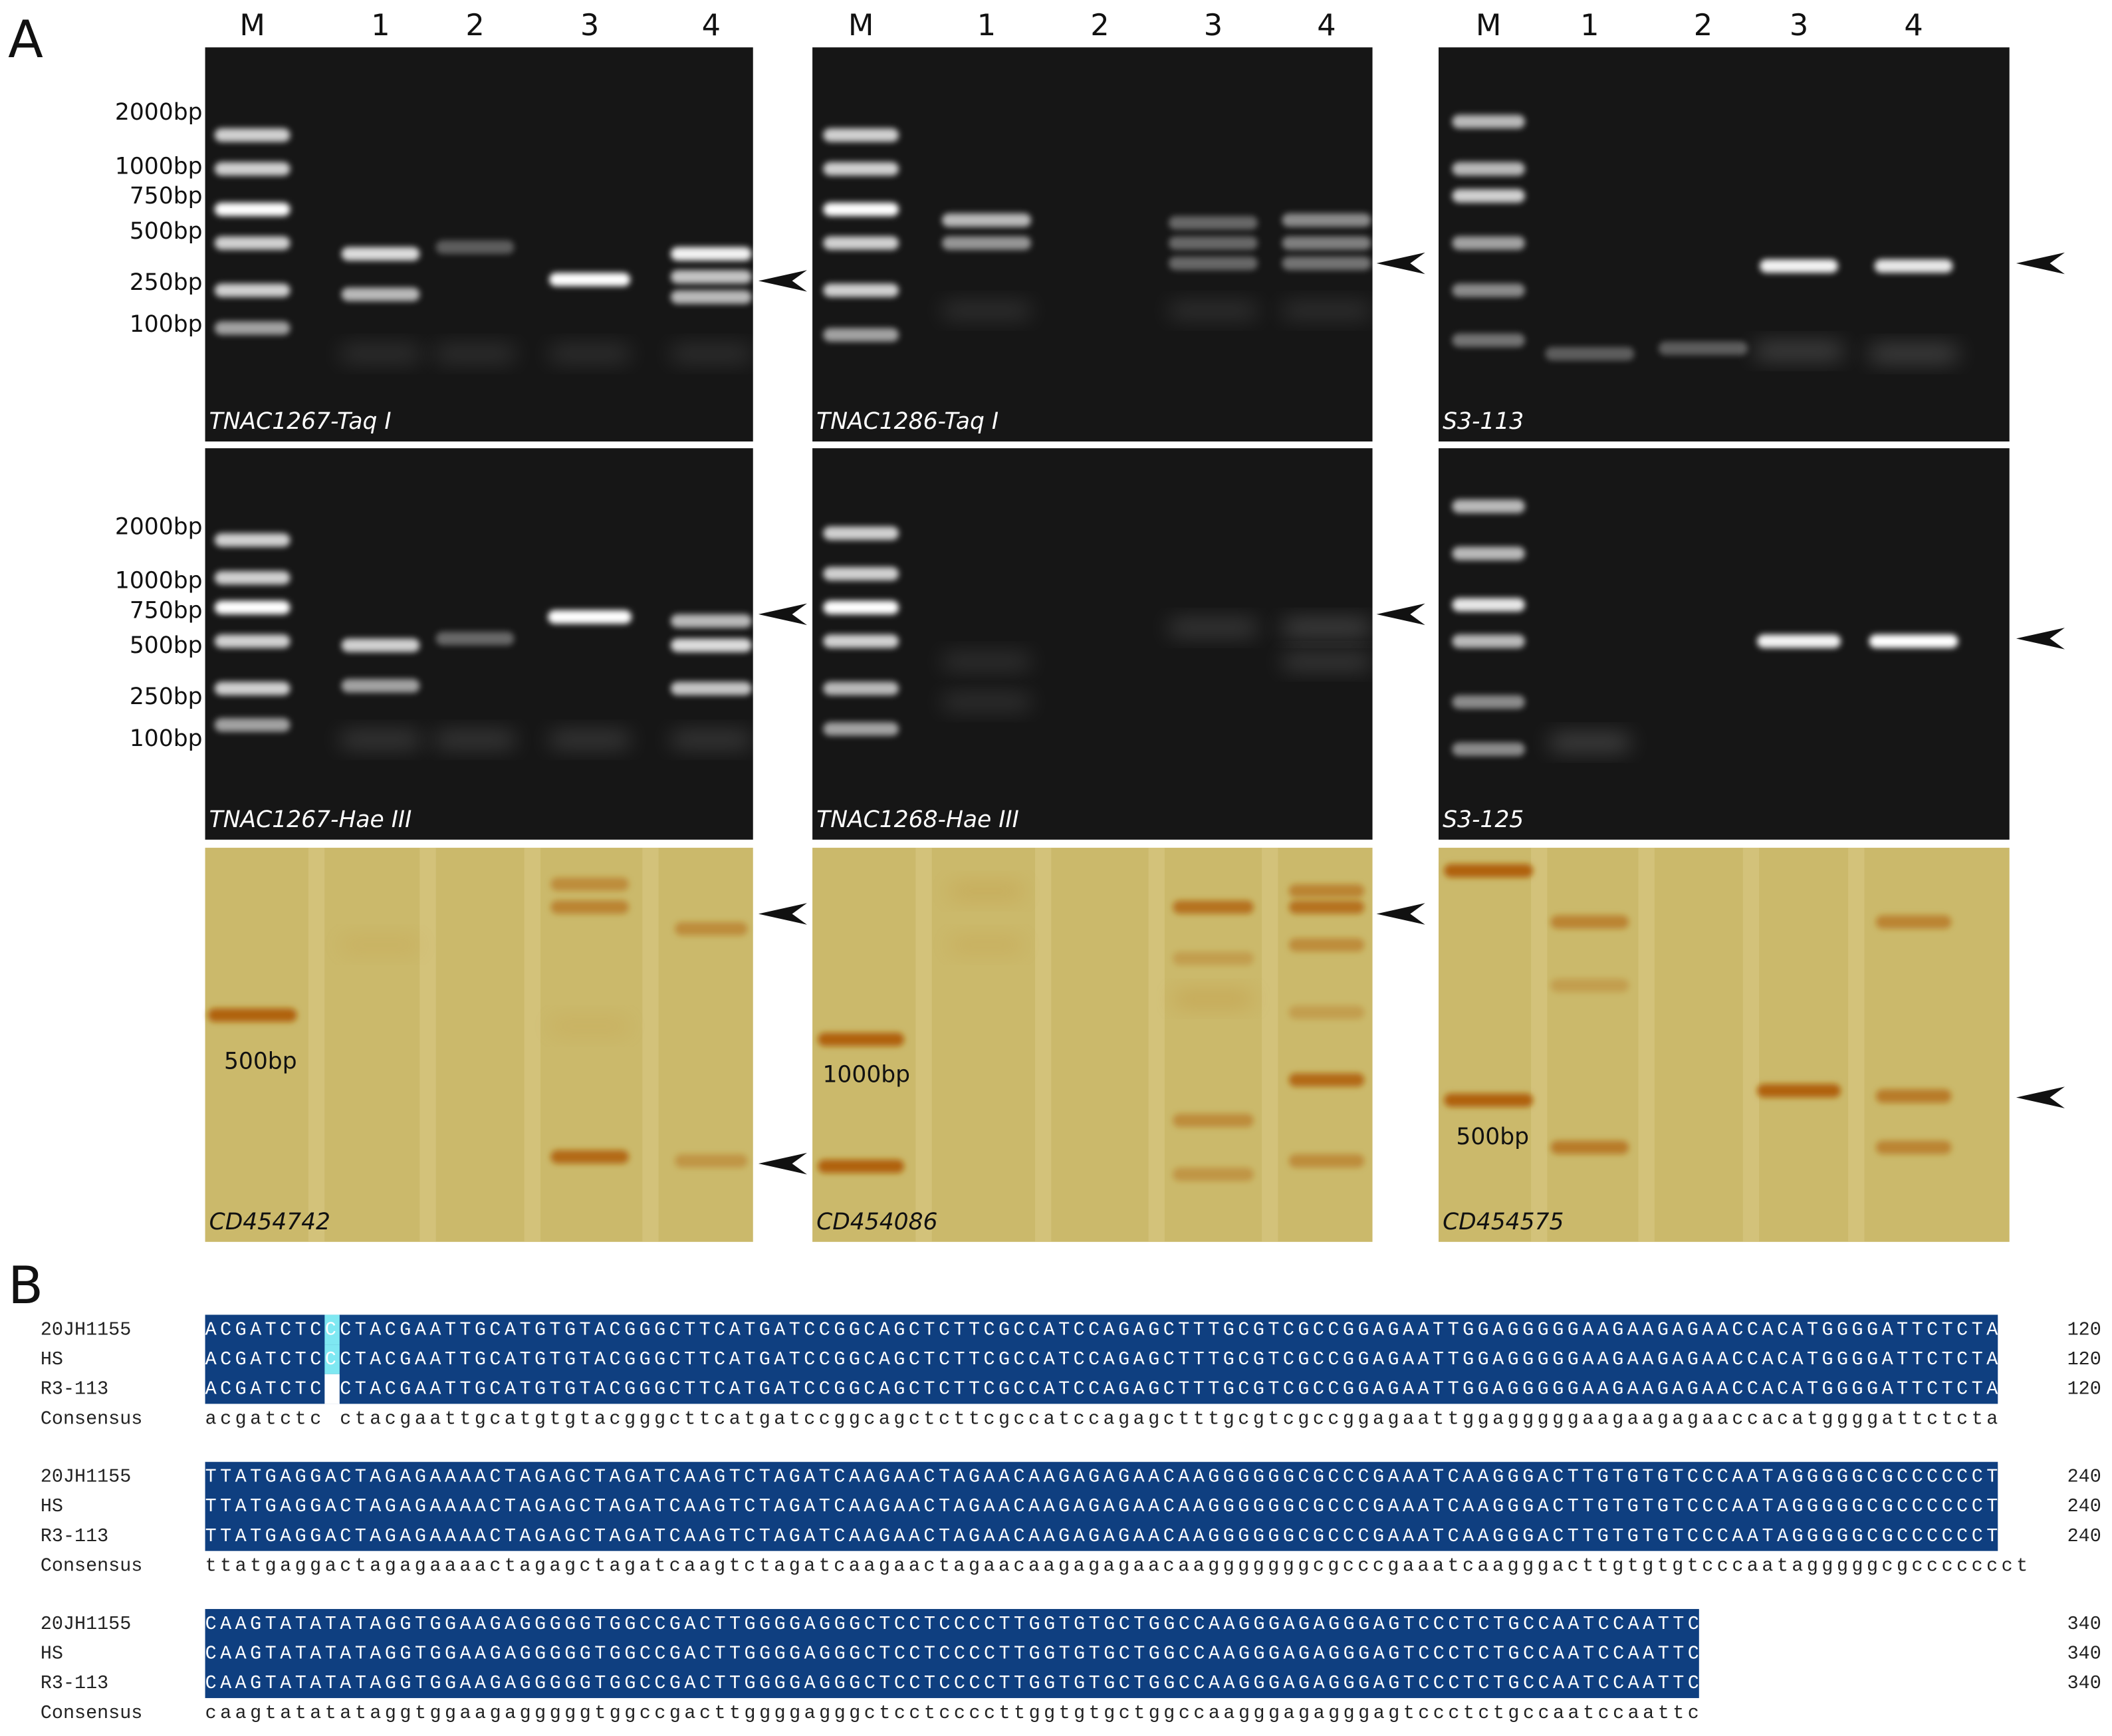 The width and height of the screenshot is (2112, 1736). What do you see at coordinates (159, 113) in the screenshot?
I see `ladder-label: 2000bp` at bounding box center [159, 113].